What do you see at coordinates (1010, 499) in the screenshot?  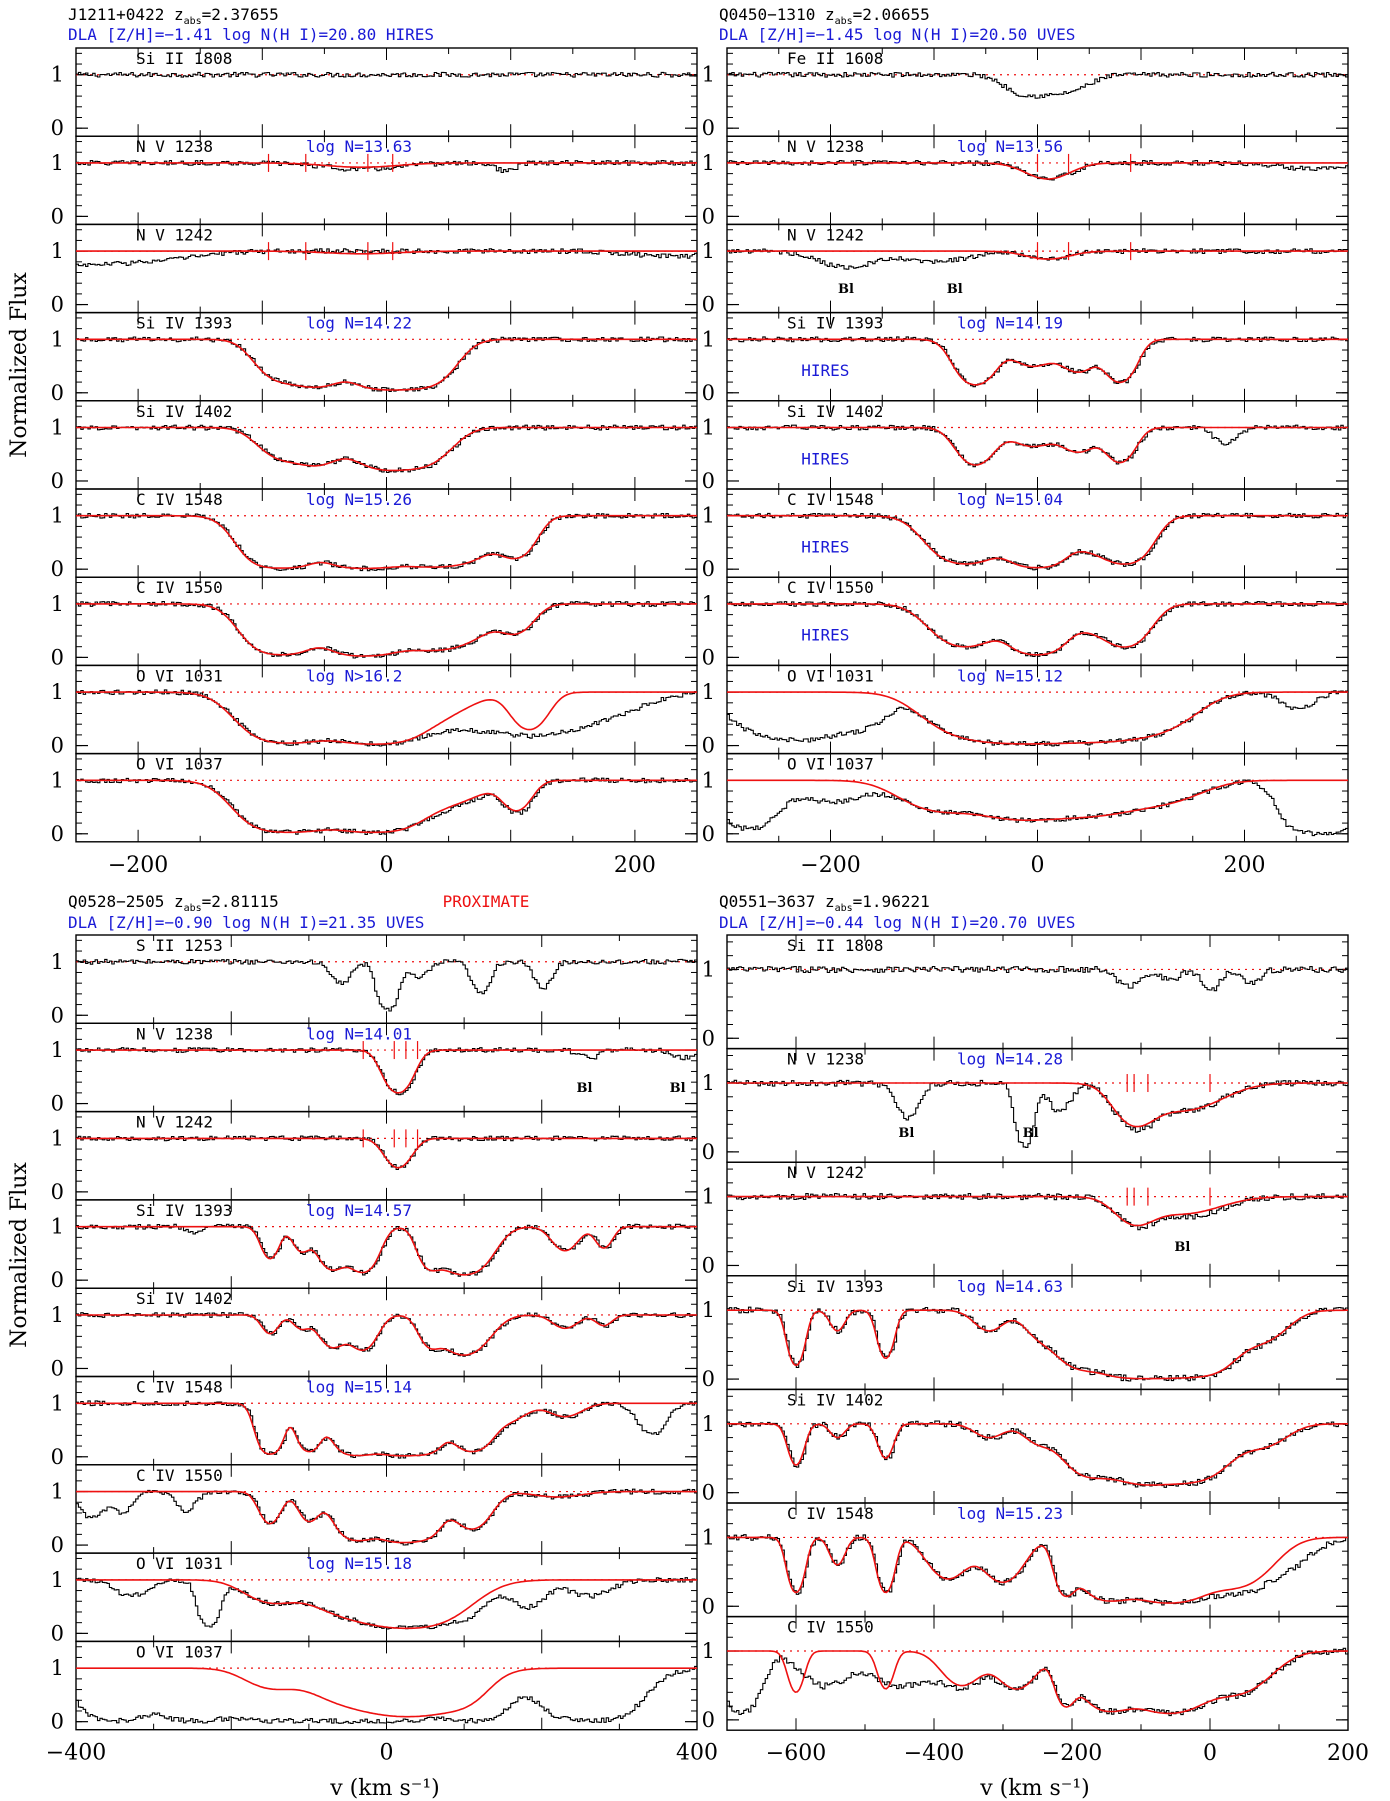 I see `column-density-label: log N=15.04` at bounding box center [1010, 499].